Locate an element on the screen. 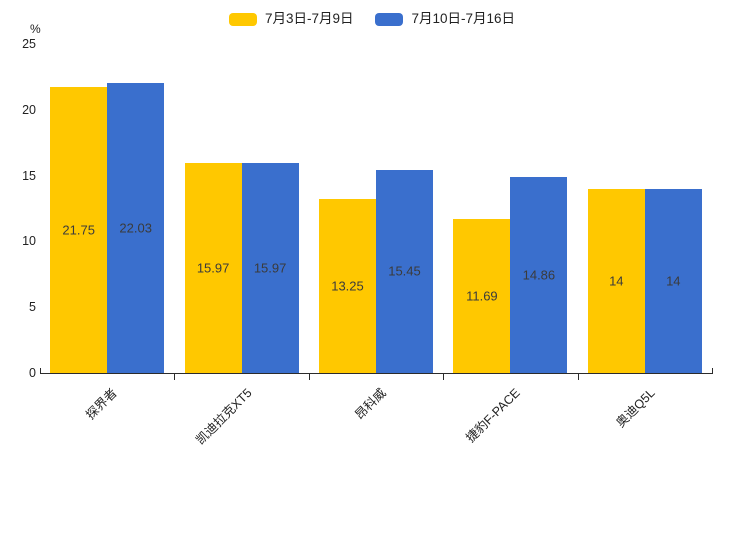  bar-series-2: 15.97 is located at coordinates (270, 267).